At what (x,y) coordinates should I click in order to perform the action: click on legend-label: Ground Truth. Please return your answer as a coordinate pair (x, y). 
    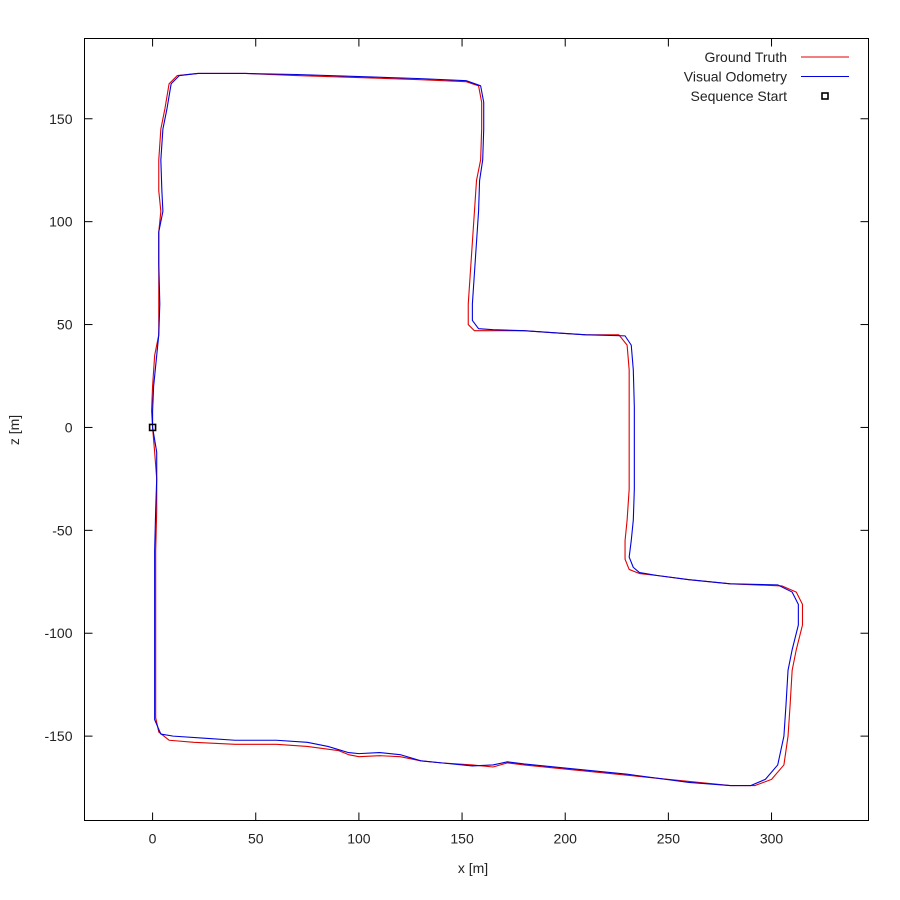
    Looking at the image, I should click on (746, 57).